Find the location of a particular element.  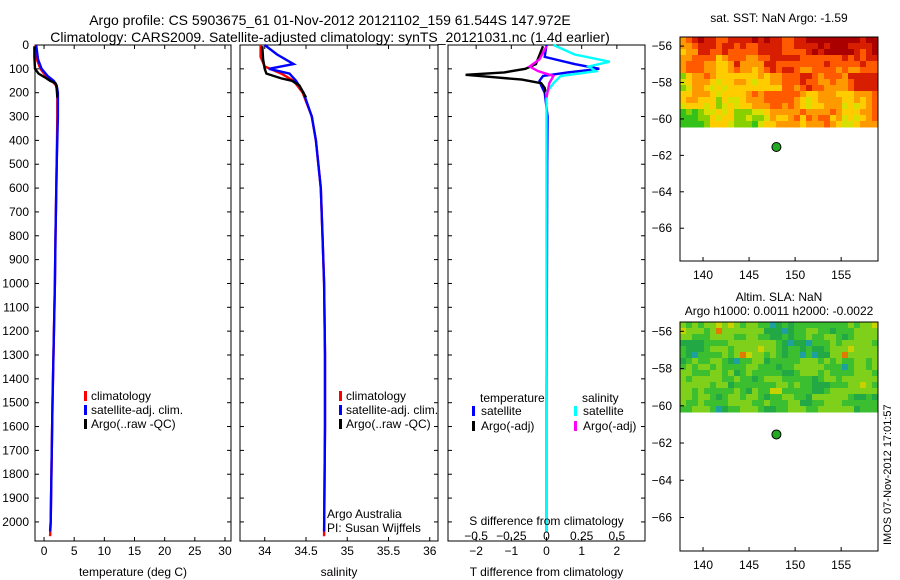

salinity-annotation-line2: PI: Susan Wijffels is located at coordinates (374, 528).